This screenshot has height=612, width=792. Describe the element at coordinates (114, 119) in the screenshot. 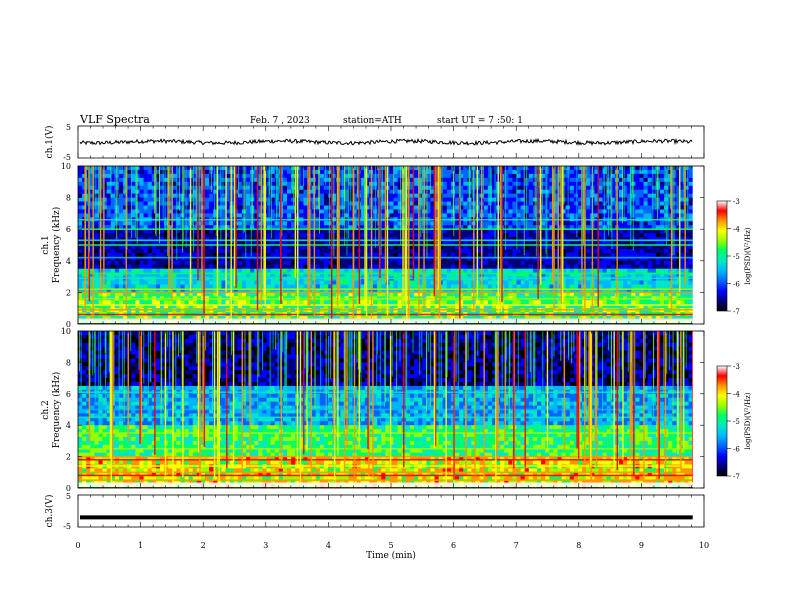

I see `figure-title: VLF Spectra` at that location.